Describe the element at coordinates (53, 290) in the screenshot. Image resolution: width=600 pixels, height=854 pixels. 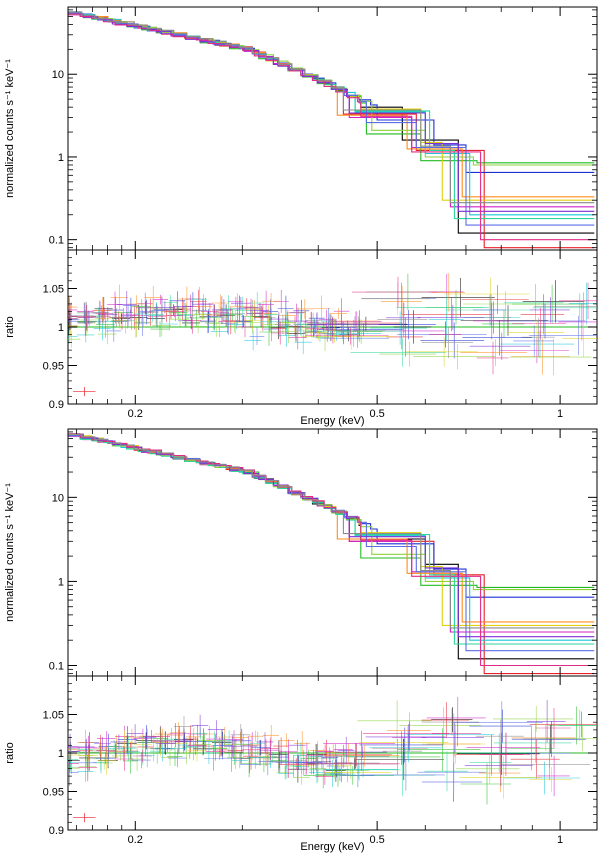
I see `ratio-ytick-label: 1.05` at that location.